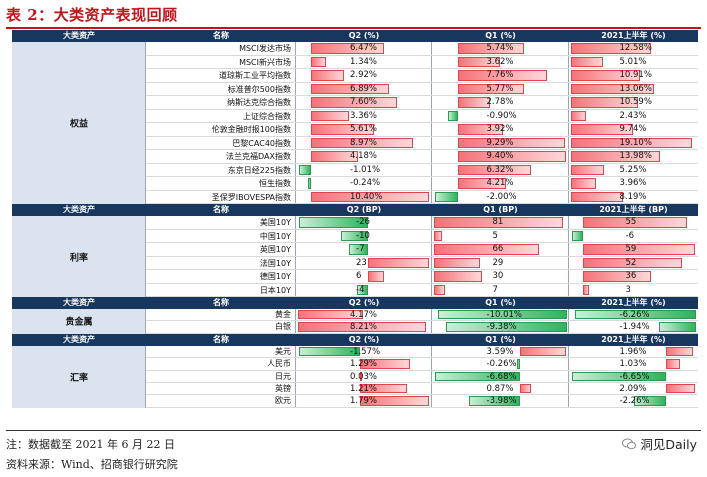  What do you see at coordinates (353, 430) in the screenshot?
I see `footer-rule` at bounding box center [353, 430].